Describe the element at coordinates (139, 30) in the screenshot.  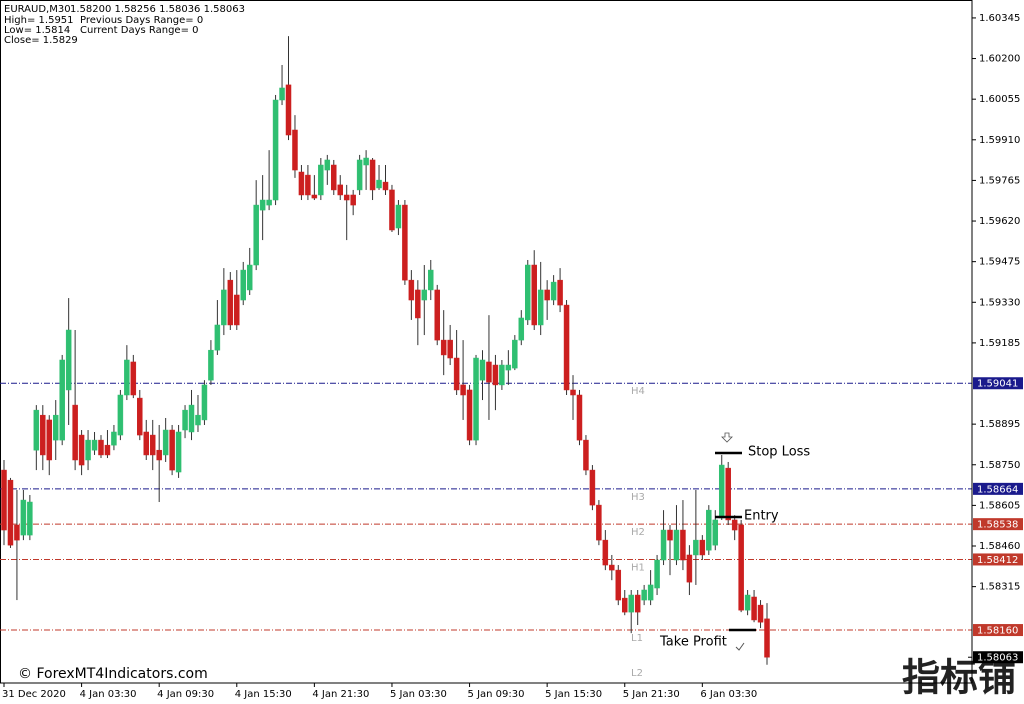
I see `info: Current Days Range= 0` at that location.